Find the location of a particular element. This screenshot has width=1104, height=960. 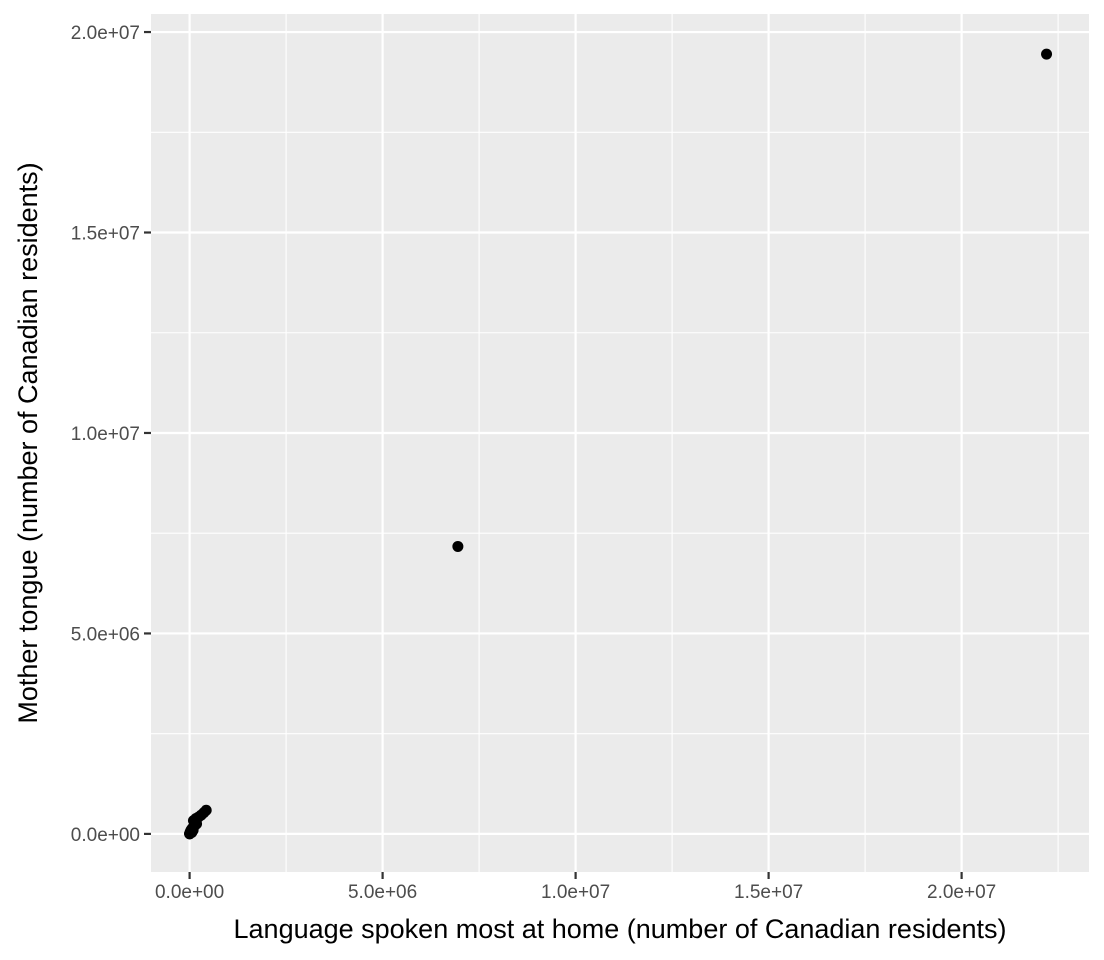

x-tick-label: 1.0e+07 is located at coordinates (575, 892).